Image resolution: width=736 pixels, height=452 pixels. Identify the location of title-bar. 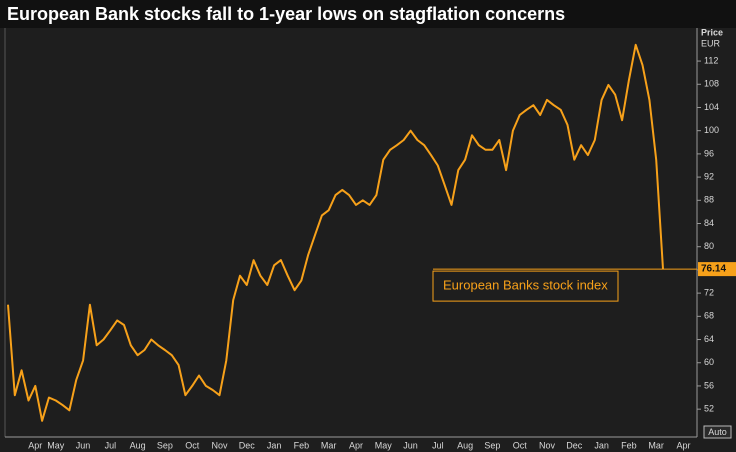
(368, 14).